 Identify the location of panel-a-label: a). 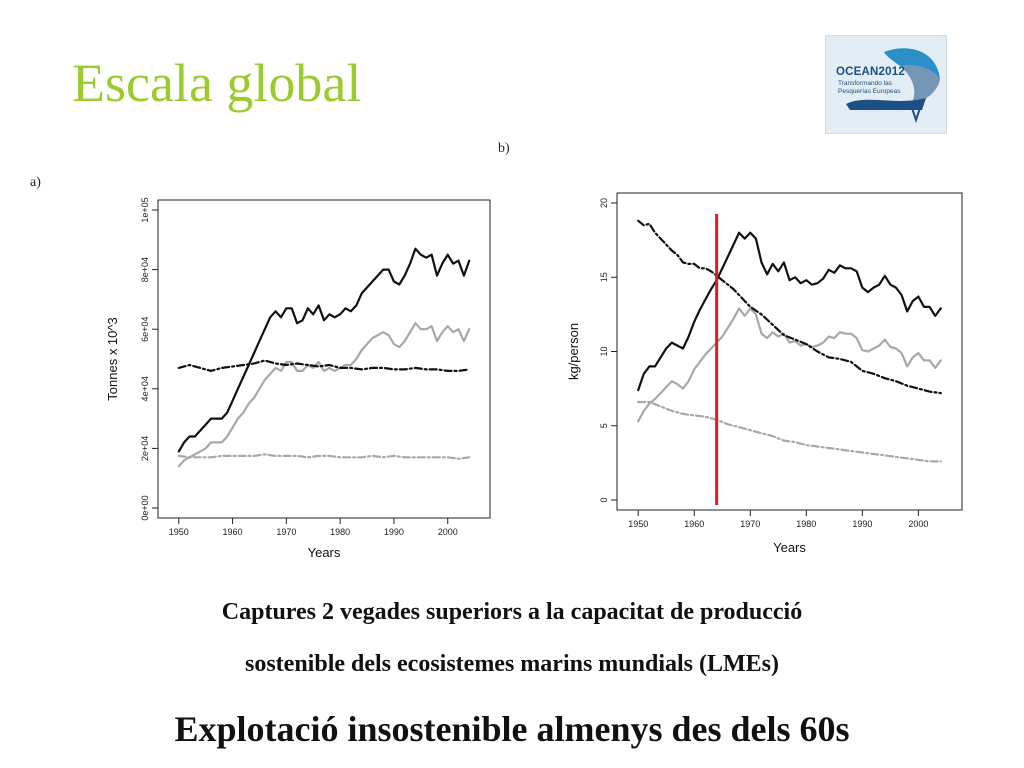
(35, 182).